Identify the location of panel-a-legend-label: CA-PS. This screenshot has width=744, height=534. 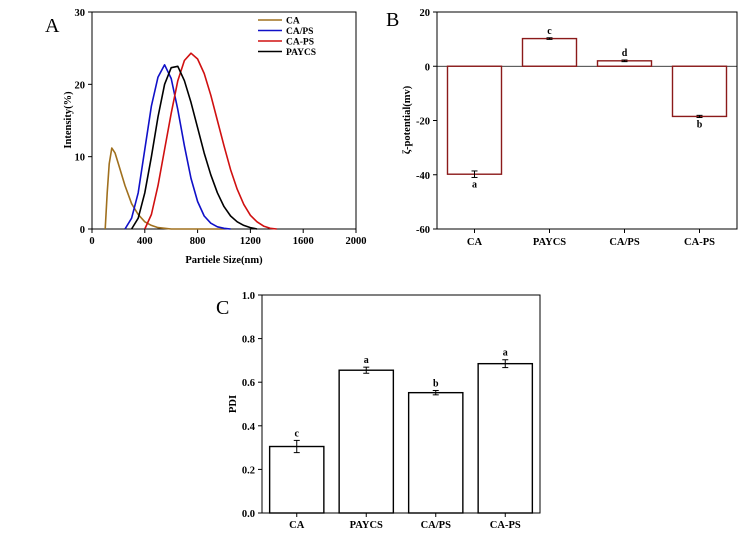
(300, 43).